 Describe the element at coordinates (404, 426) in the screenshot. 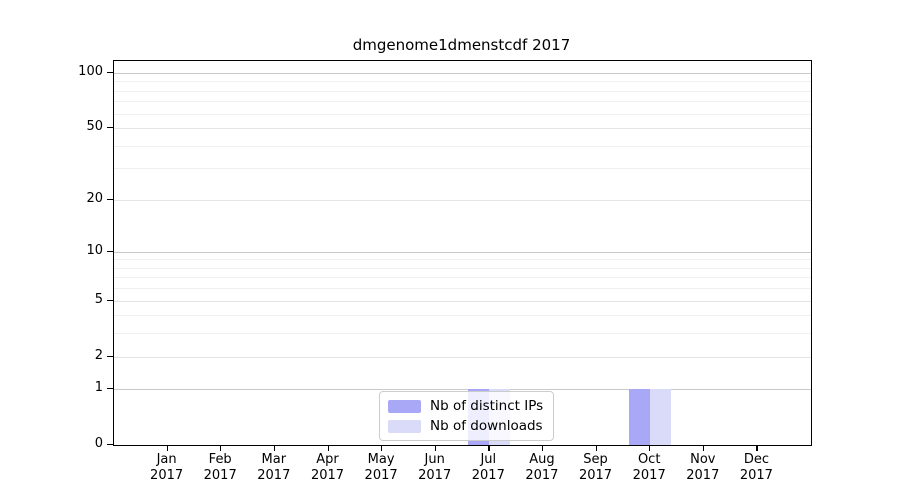

I see `legend-swatch-downloads` at that location.